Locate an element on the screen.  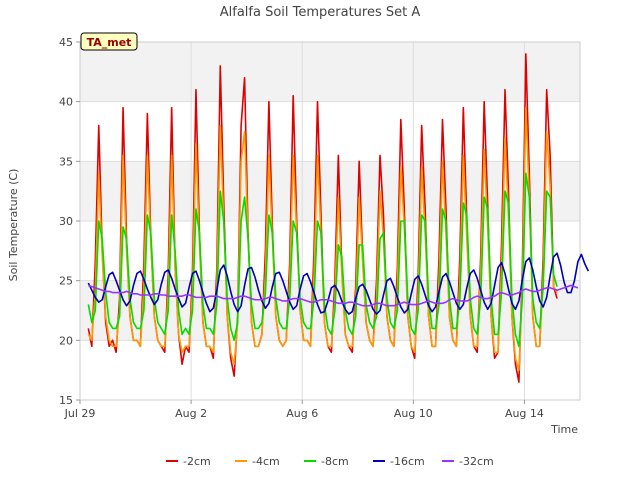
series-line-16cm is located at coordinates (338, 283).